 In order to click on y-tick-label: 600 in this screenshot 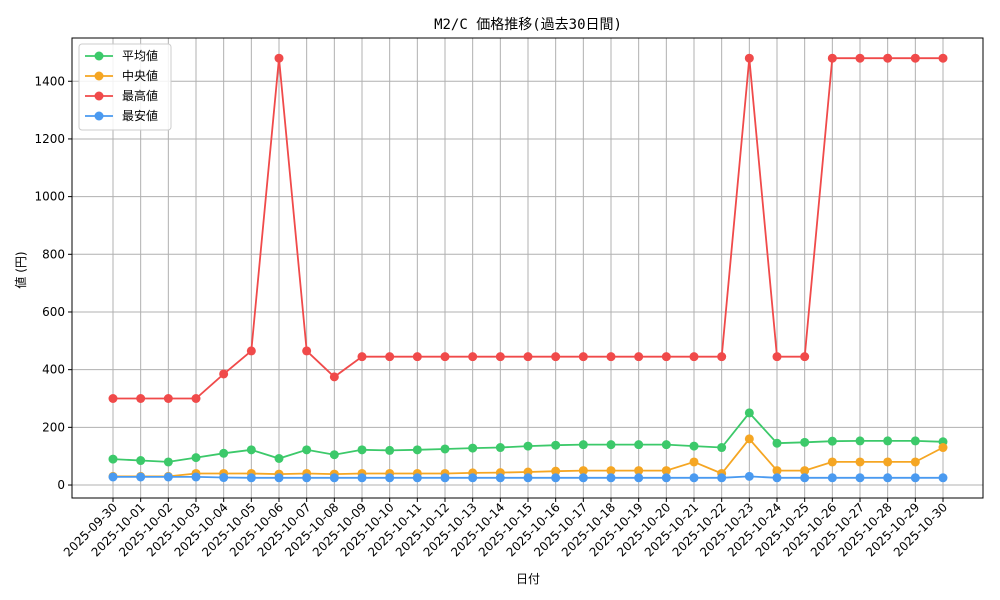, I will do `click(53, 312)`.